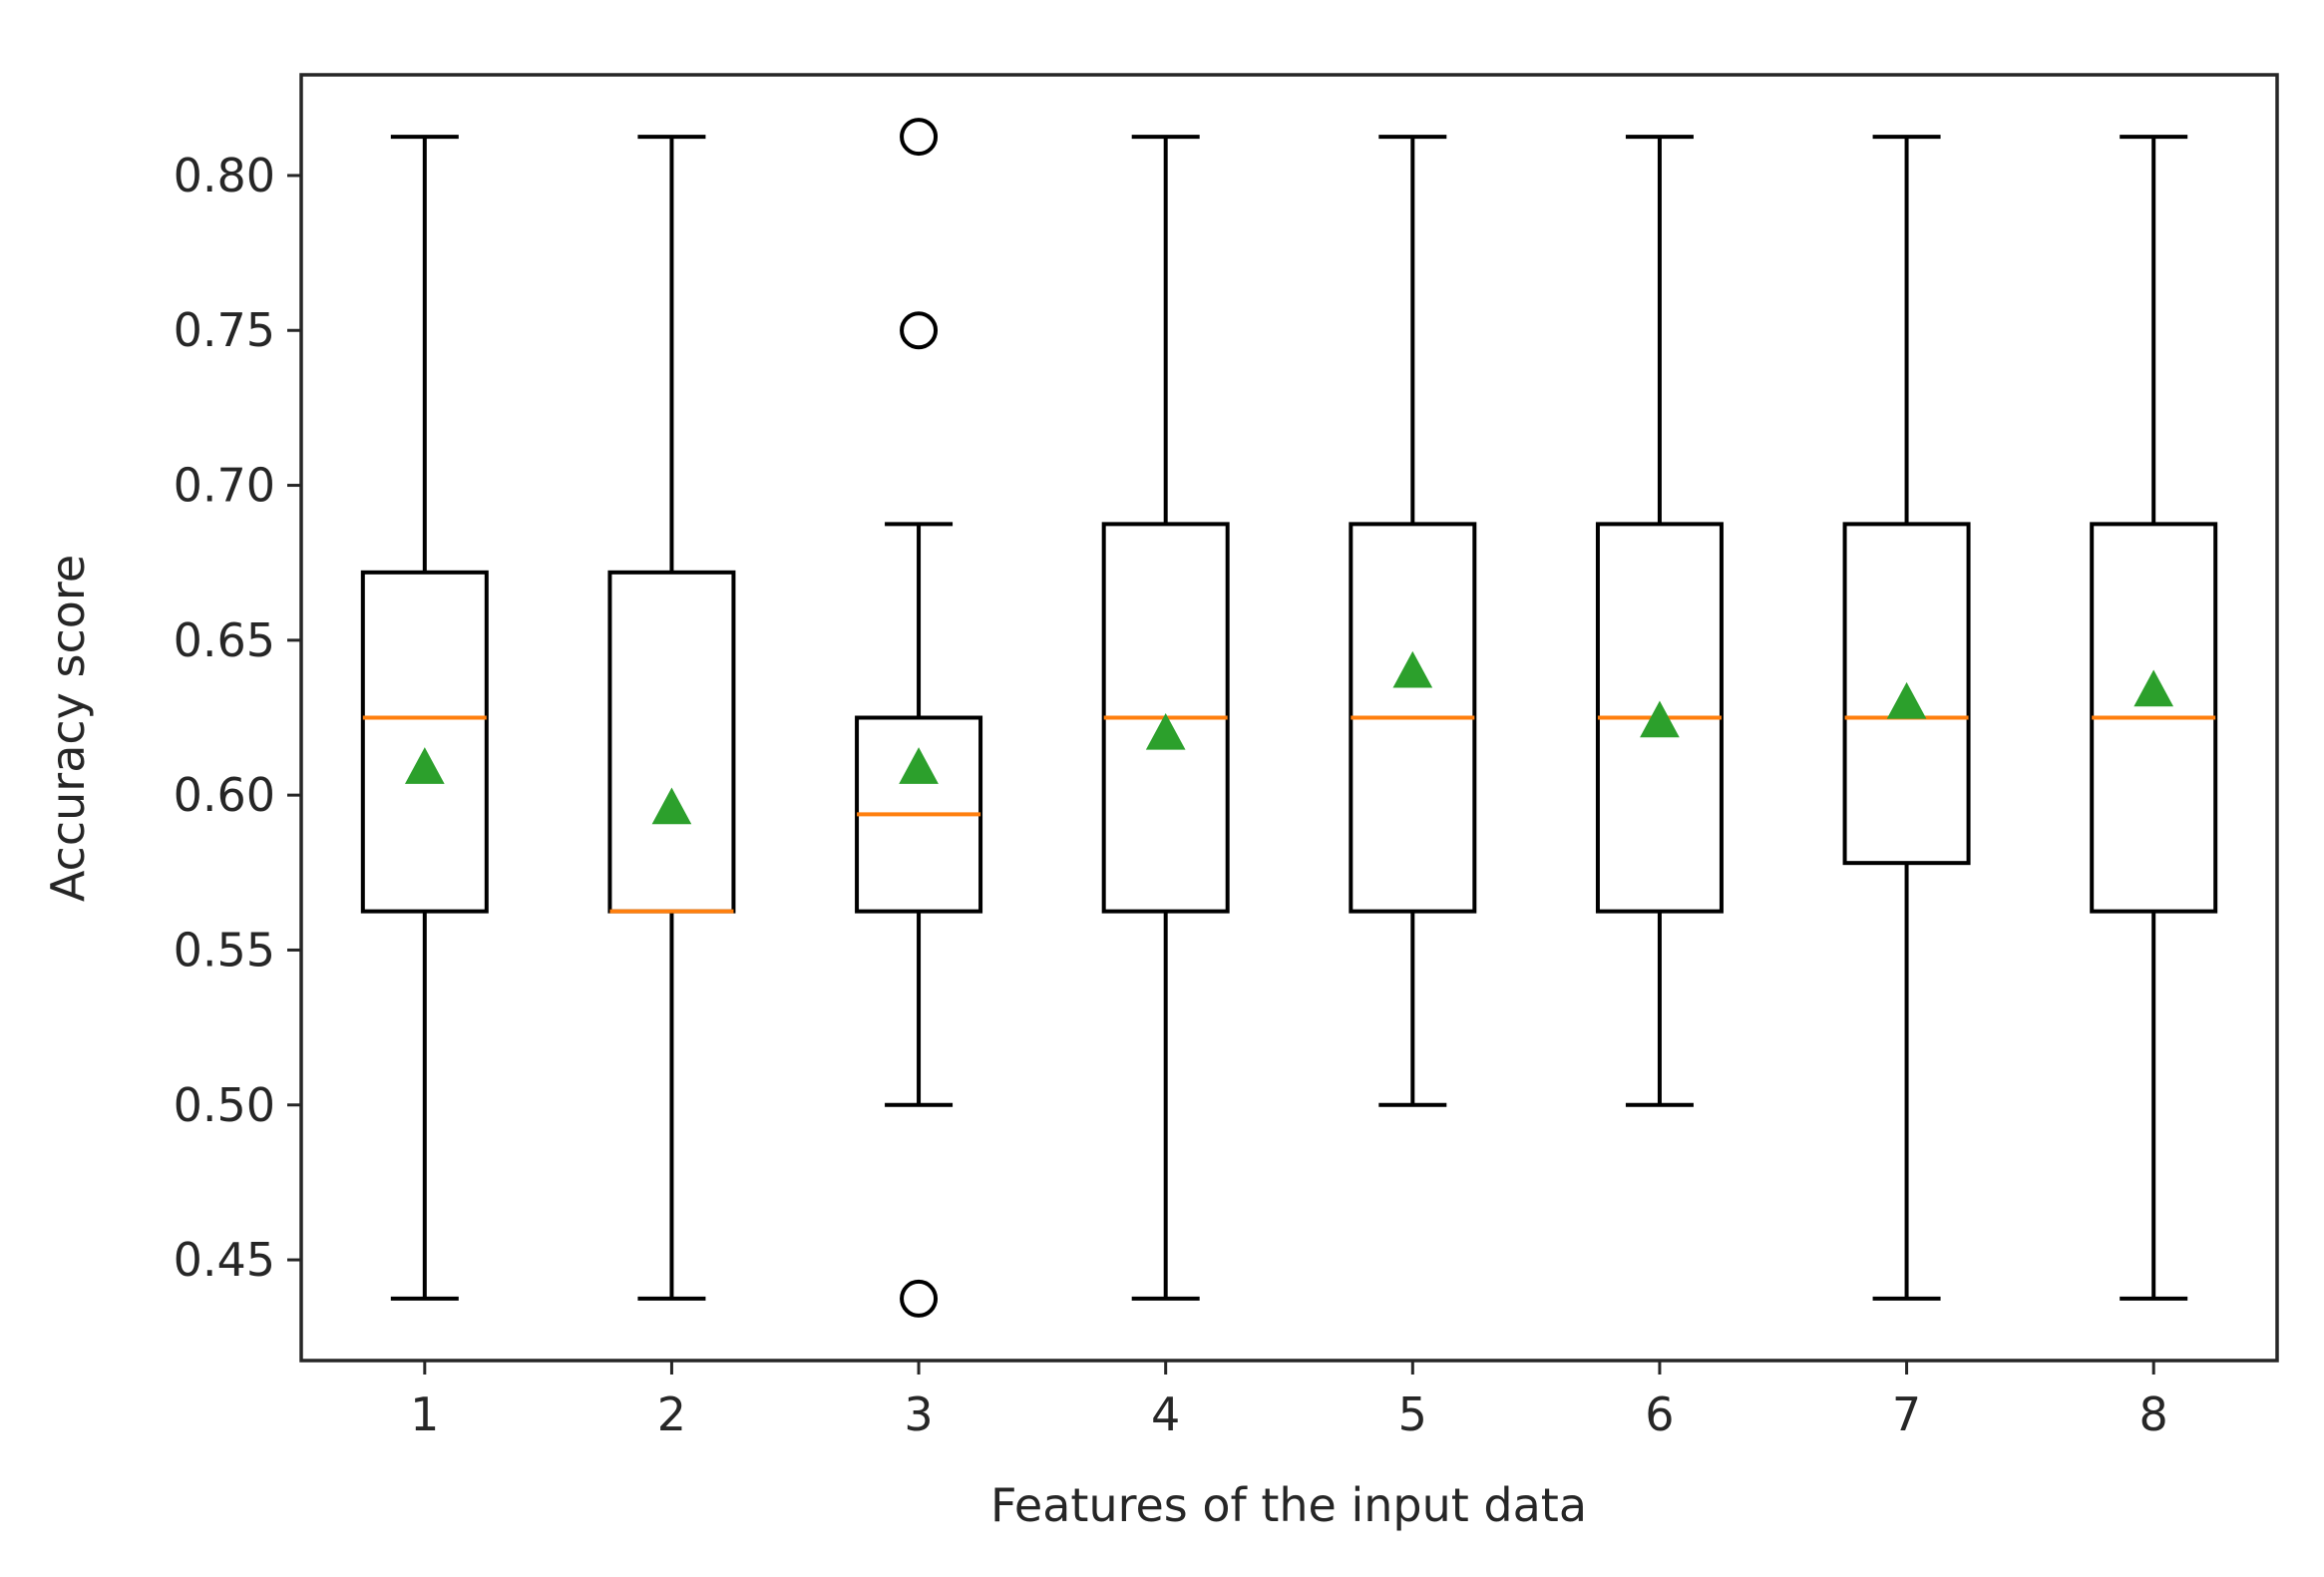 This screenshot has width=2324, height=1577. What do you see at coordinates (224, 950) in the screenshot?
I see `y-tick-label: 0.55` at bounding box center [224, 950].